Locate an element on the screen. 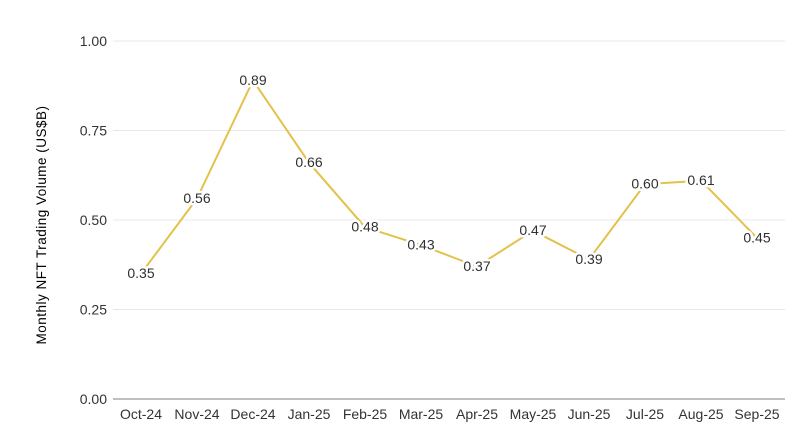 The width and height of the screenshot is (800, 438). data-label: 0.35 is located at coordinates (140, 273).